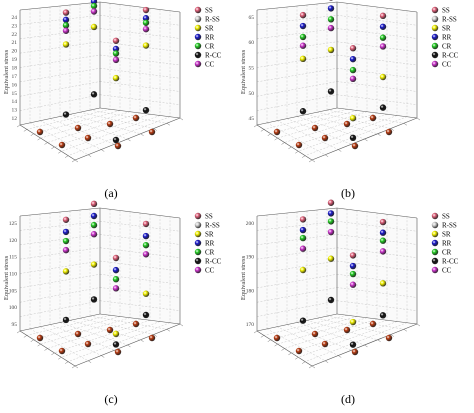 Image resolution: width=474 pixels, height=413 pixels. Describe the element at coordinates (252, 43) in the screenshot. I see `z-tick-label: 60` at that location.